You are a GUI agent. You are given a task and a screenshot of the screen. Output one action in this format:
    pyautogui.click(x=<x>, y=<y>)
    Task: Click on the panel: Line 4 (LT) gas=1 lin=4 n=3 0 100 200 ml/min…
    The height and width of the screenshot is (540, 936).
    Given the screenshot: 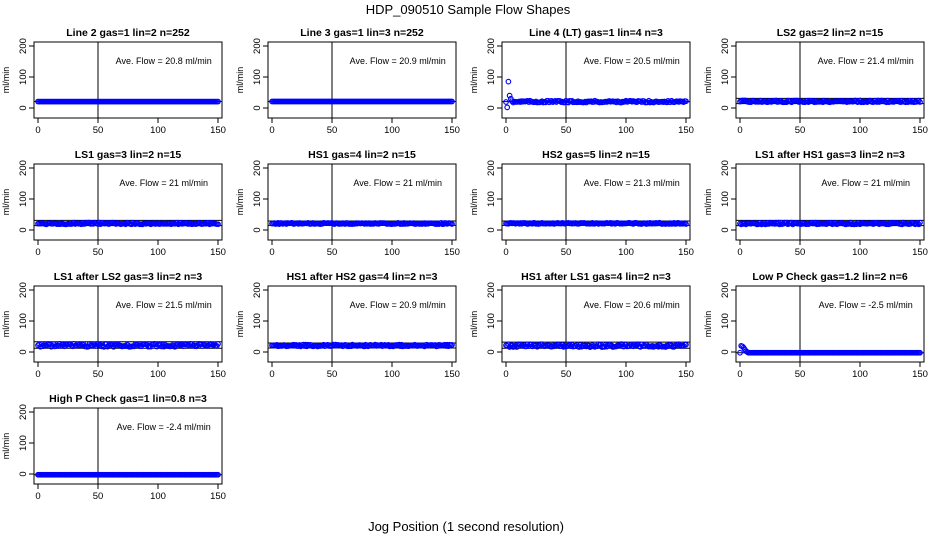 What is the action you would take?
    pyautogui.click(x=581, y=81)
    